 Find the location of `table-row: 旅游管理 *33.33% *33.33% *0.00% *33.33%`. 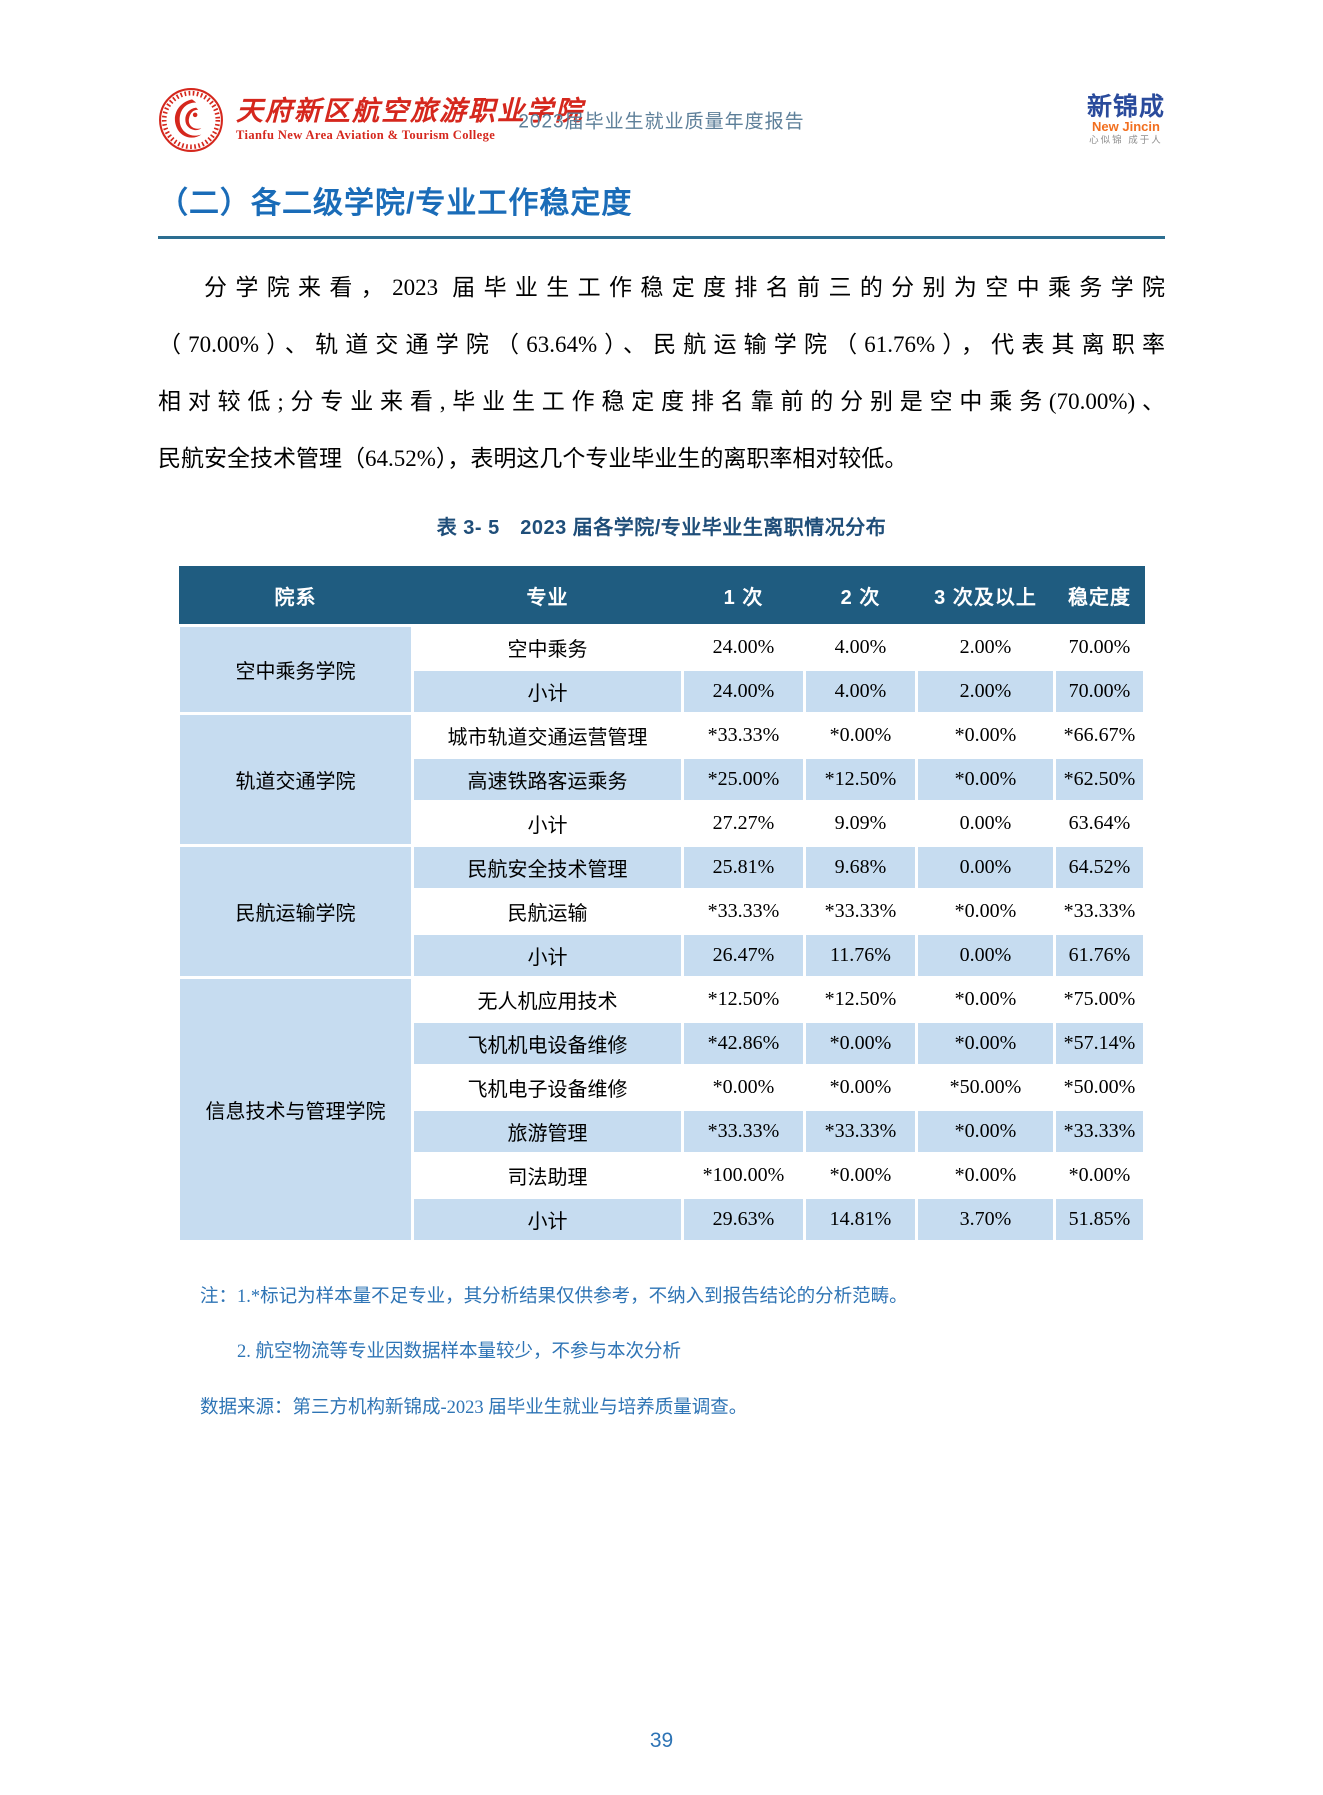

table-row: 旅游管理 *33.33% *33.33% *0.00% *33.33% is located at coordinates (662, 1131).